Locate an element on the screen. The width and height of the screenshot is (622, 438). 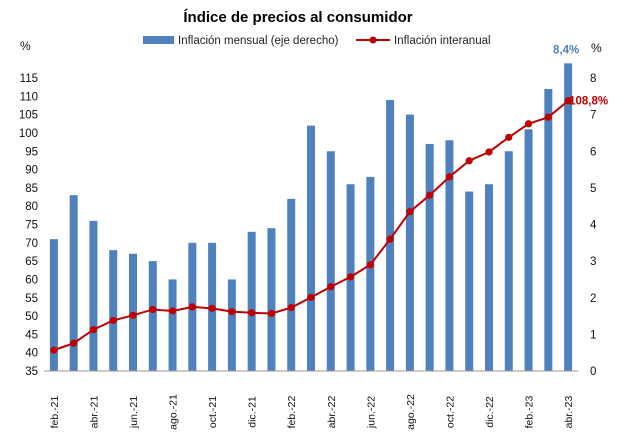
x-tick-label: abr.-22 is located at coordinates (332, 412).